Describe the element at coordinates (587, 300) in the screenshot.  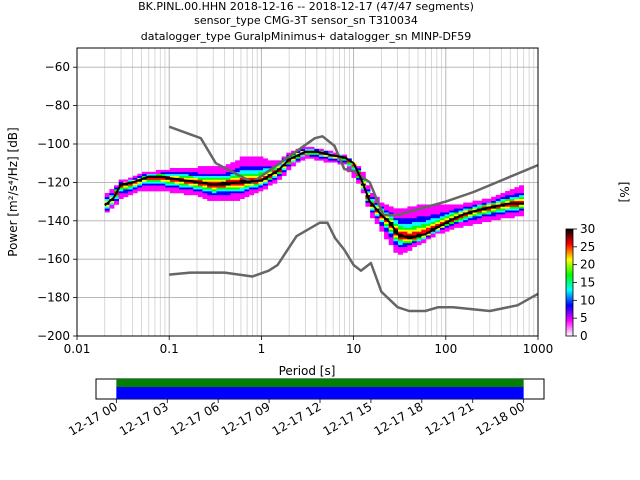
I see `colorbar-tick-label: 10` at that location.